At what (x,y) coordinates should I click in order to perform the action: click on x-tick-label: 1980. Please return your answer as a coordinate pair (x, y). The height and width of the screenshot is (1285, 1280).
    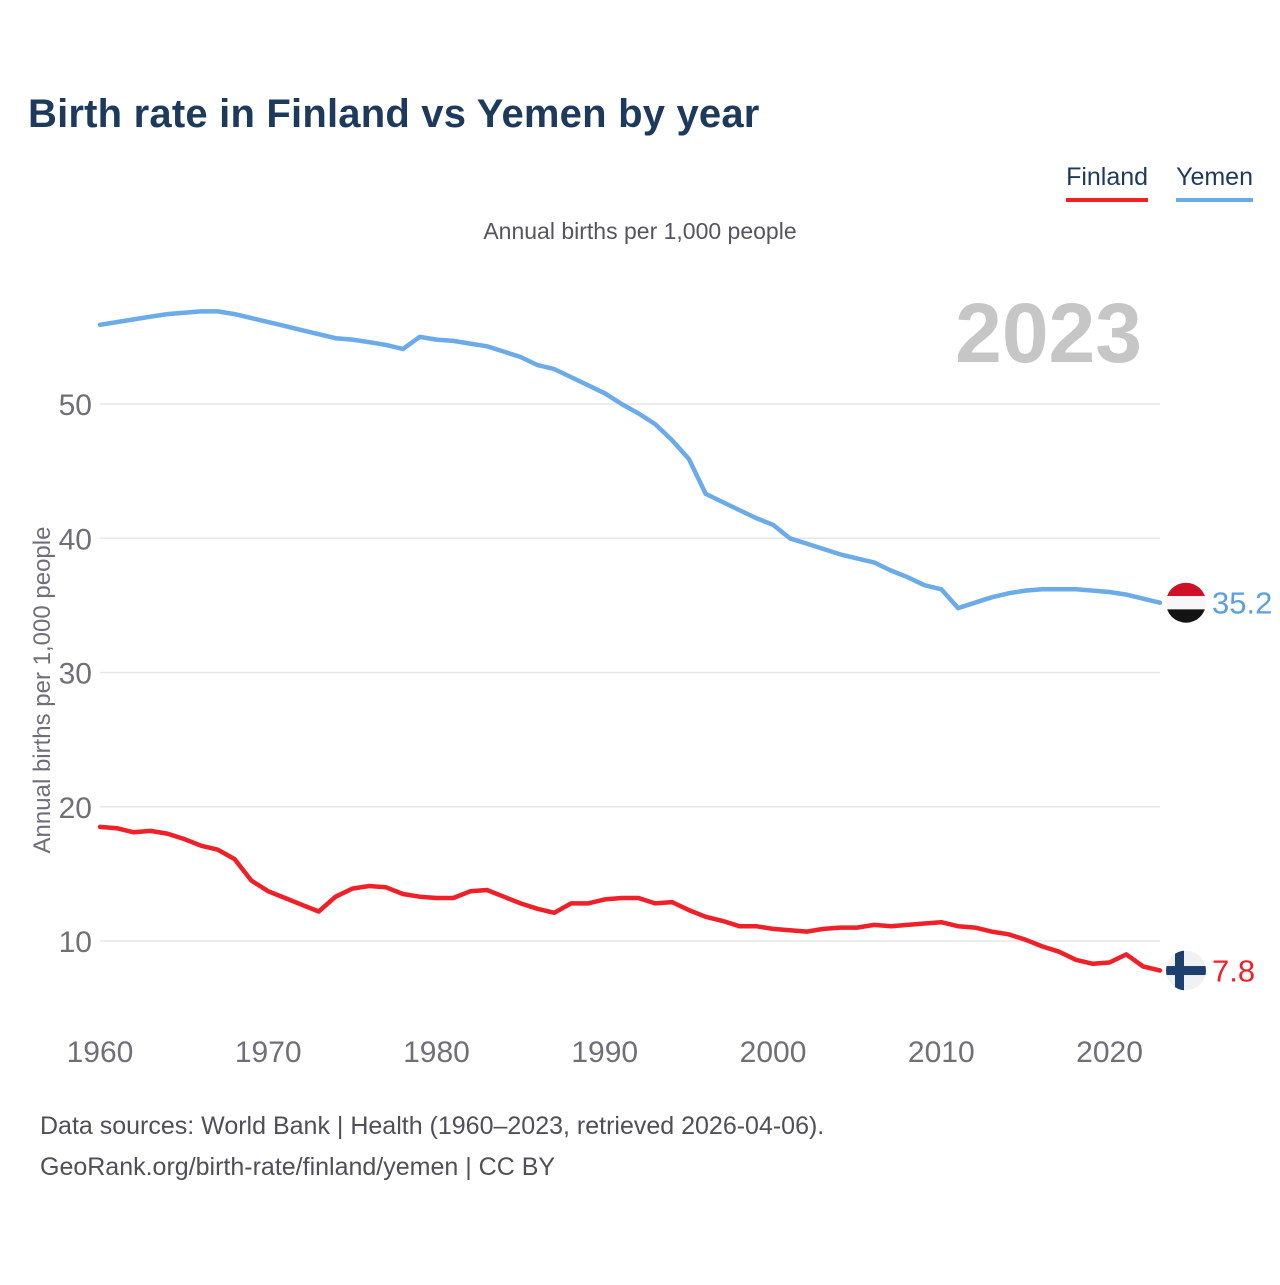
    Looking at the image, I should click on (436, 1052).